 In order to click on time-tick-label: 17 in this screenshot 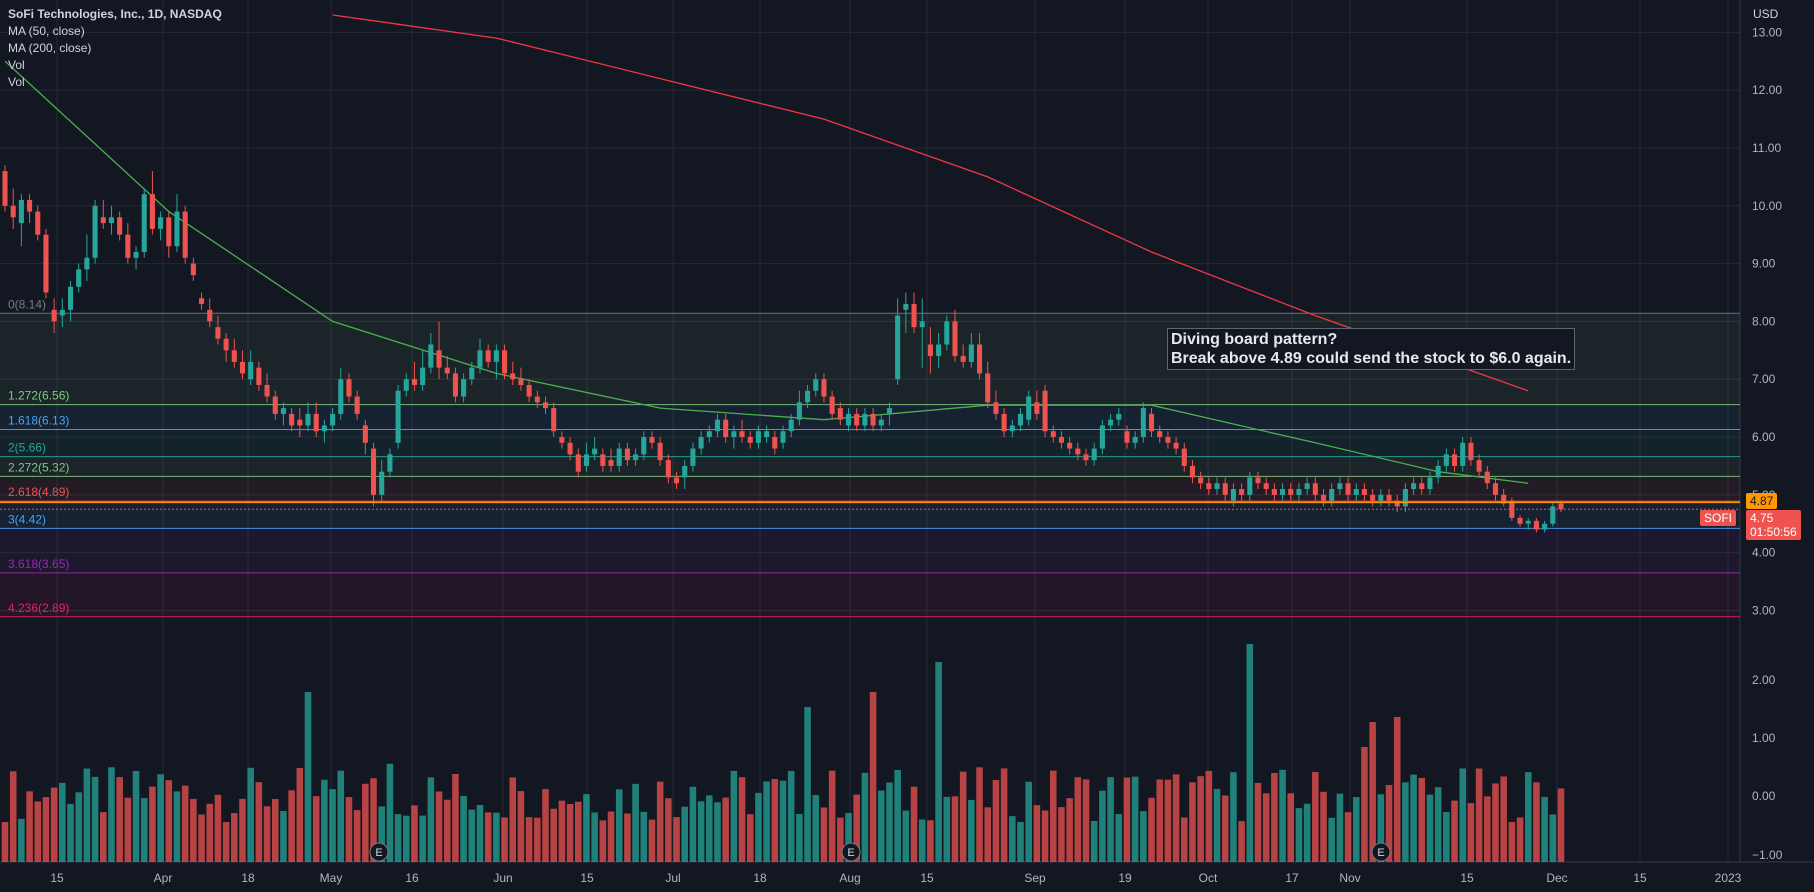, I will do `click(1292, 878)`.